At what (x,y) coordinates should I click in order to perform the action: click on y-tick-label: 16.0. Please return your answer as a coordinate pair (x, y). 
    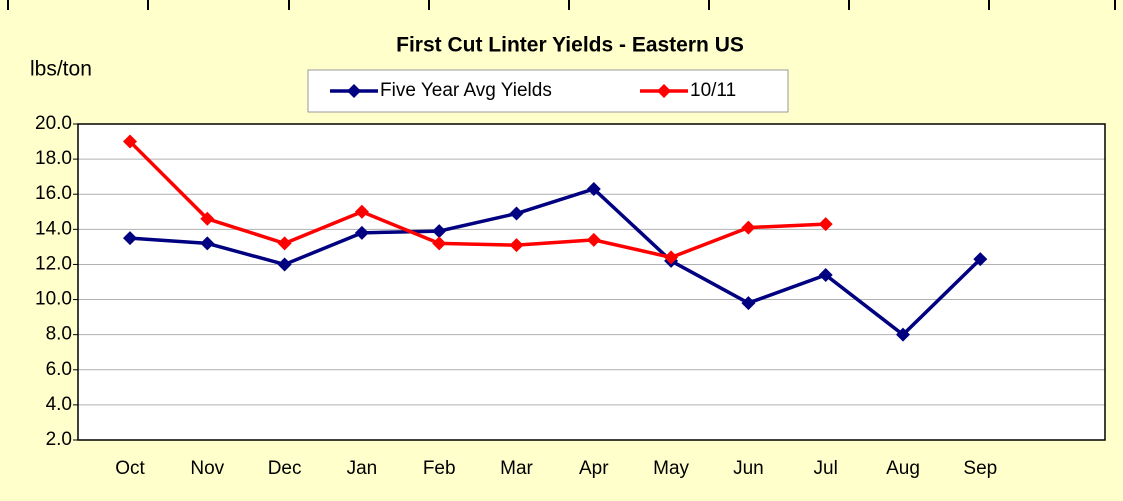
    Looking at the image, I should click on (53, 193).